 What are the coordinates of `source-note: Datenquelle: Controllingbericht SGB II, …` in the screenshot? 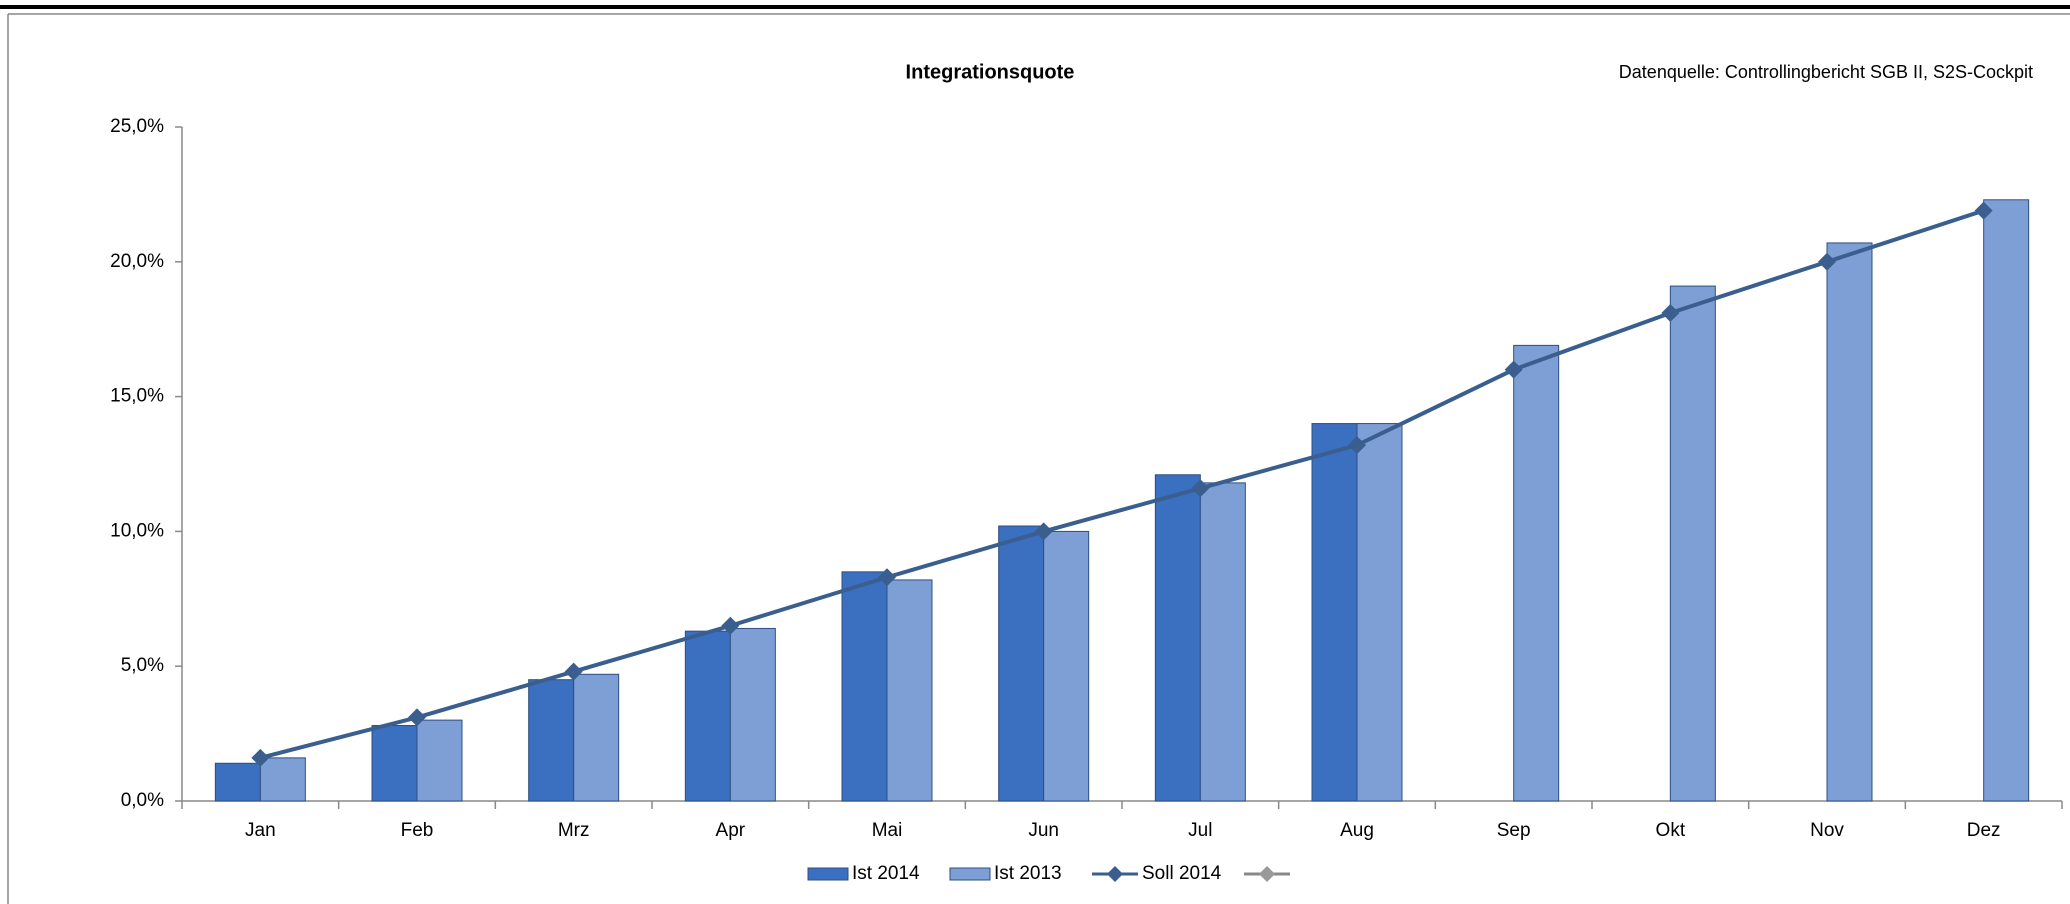 It's located at (1826, 72).